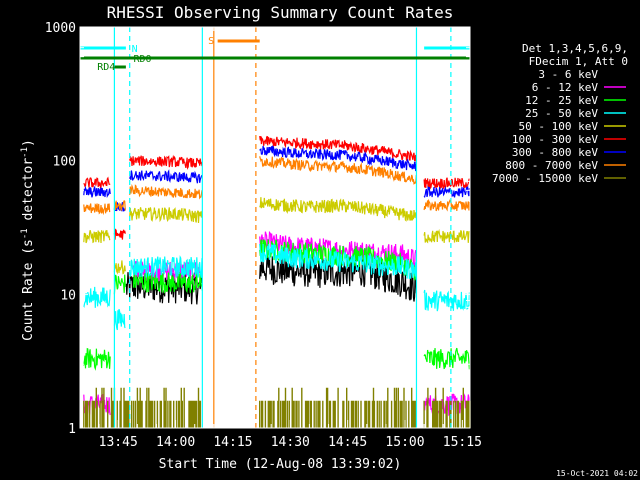 This screenshot has height=480, width=640. What do you see at coordinates (135, 49) in the screenshot?
I see `flag-label-N: N` at bounding box center [135, 49].